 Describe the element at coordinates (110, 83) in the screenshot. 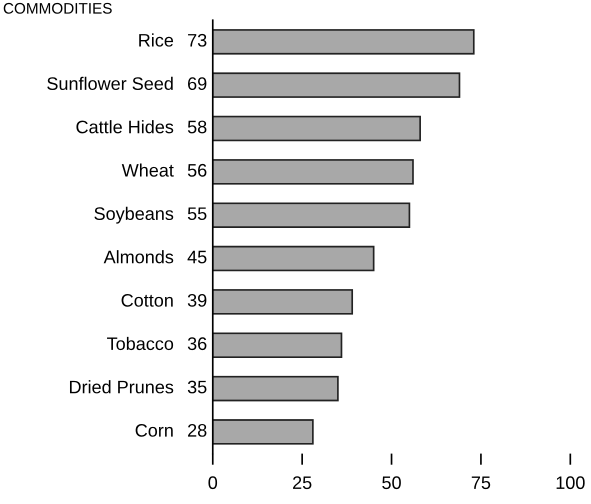

I see `y-tick-label: Sunflower Seed` at that location.